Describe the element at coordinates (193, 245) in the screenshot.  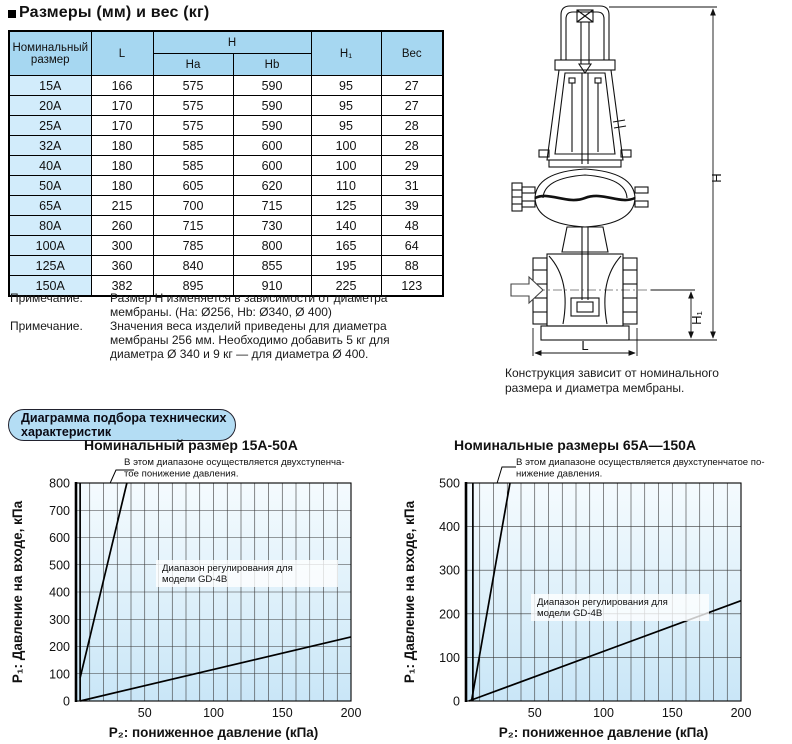
I see `value-cell: 785` at that location.